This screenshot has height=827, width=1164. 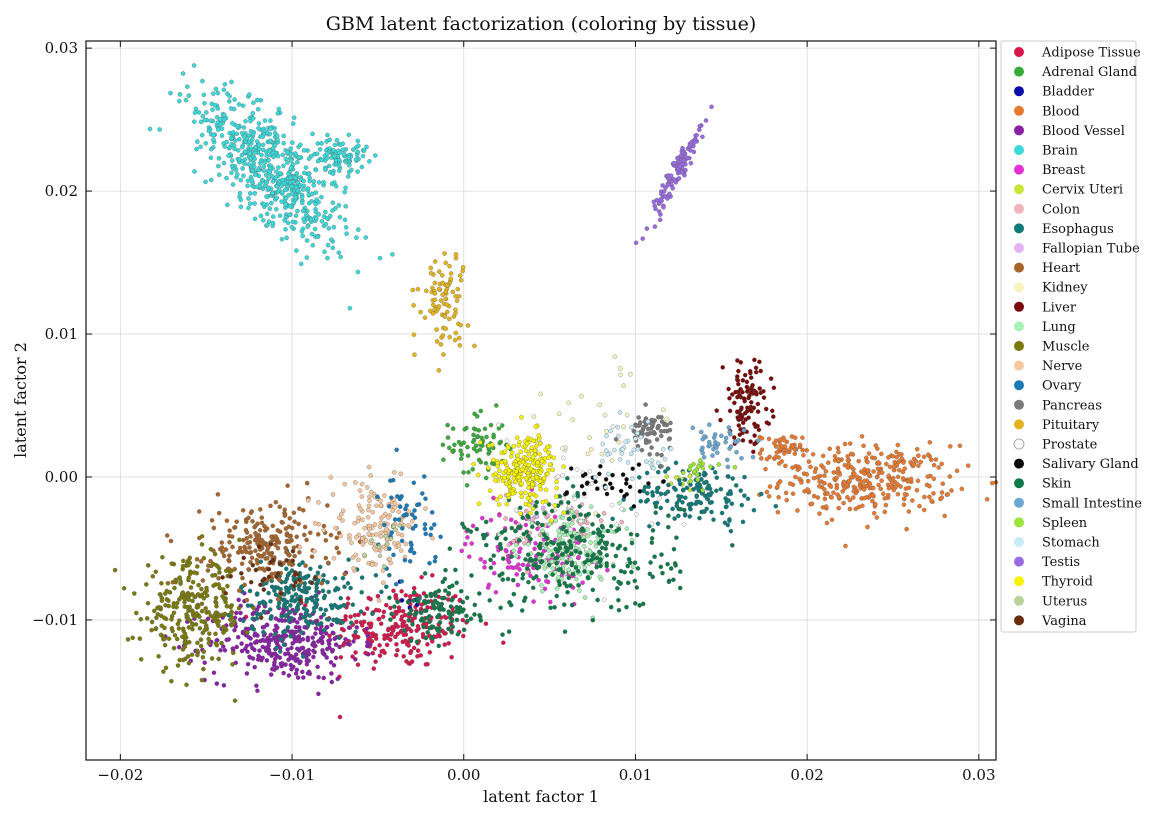 What do you see at coordinates (1061, 111) in the screenshot?
I see `legend-label: Blood` at bounding box center [1061, 111].